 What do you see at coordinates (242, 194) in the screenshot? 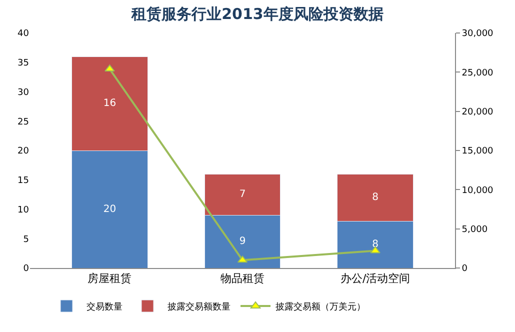
I see `data-label: 7` at bounding box center [242, 194].